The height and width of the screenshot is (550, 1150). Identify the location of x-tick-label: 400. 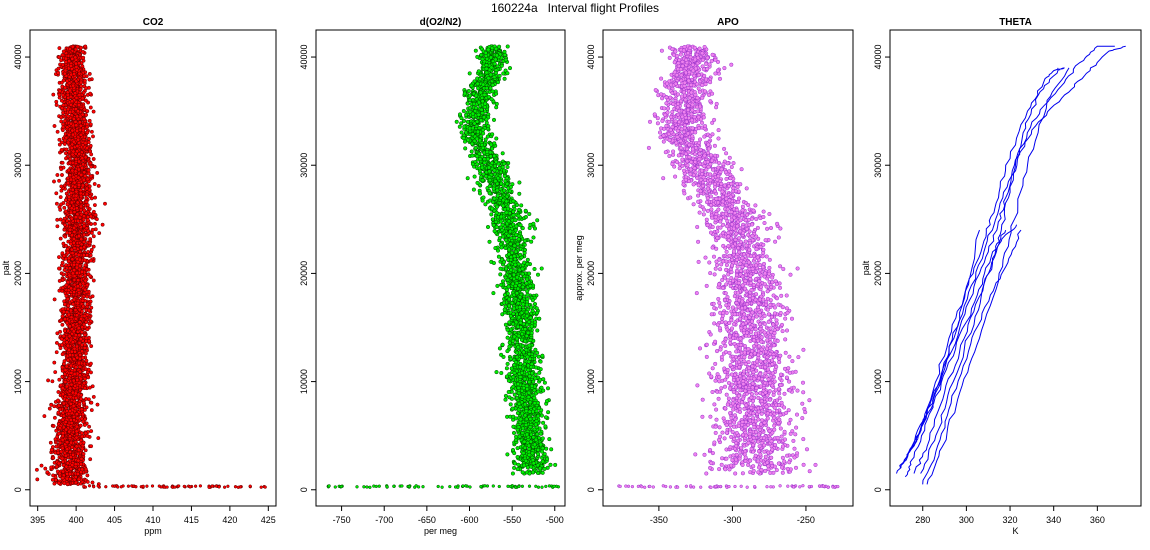
(76, 520).